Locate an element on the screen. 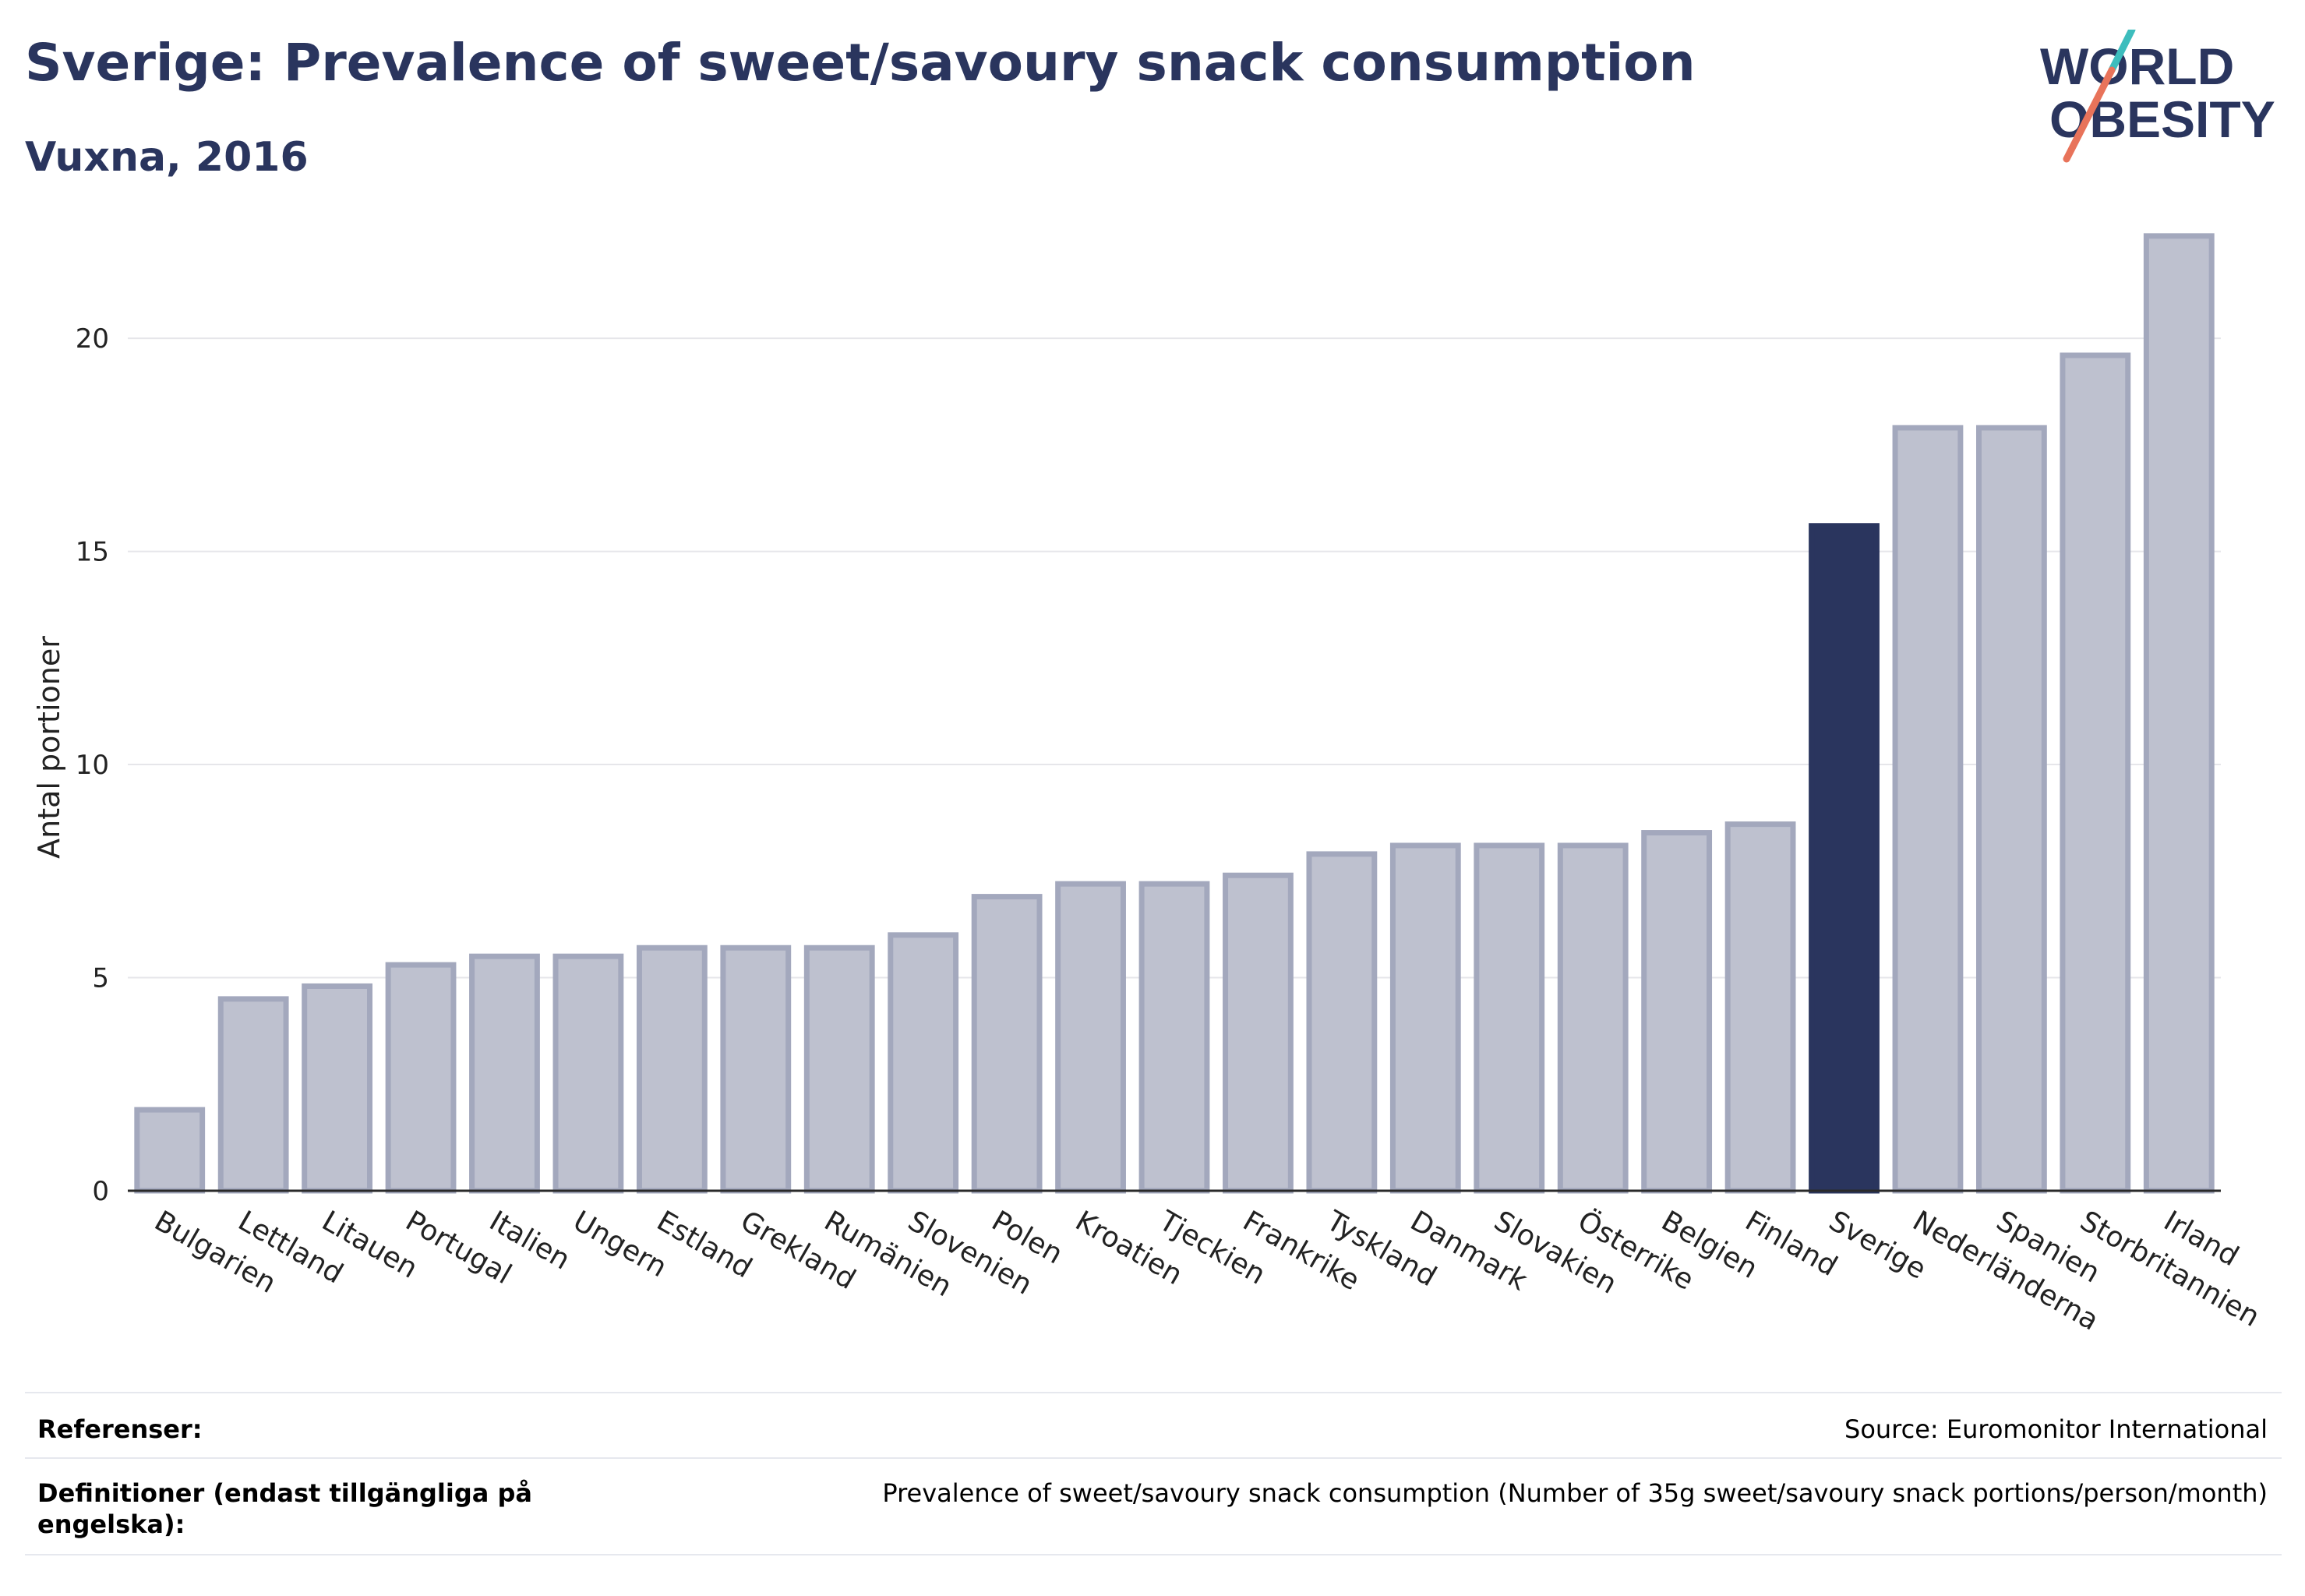 Image resolution: width=2305 pixels, height=1596 pixels. bar-ungern is located at coordinates (588, 1073).